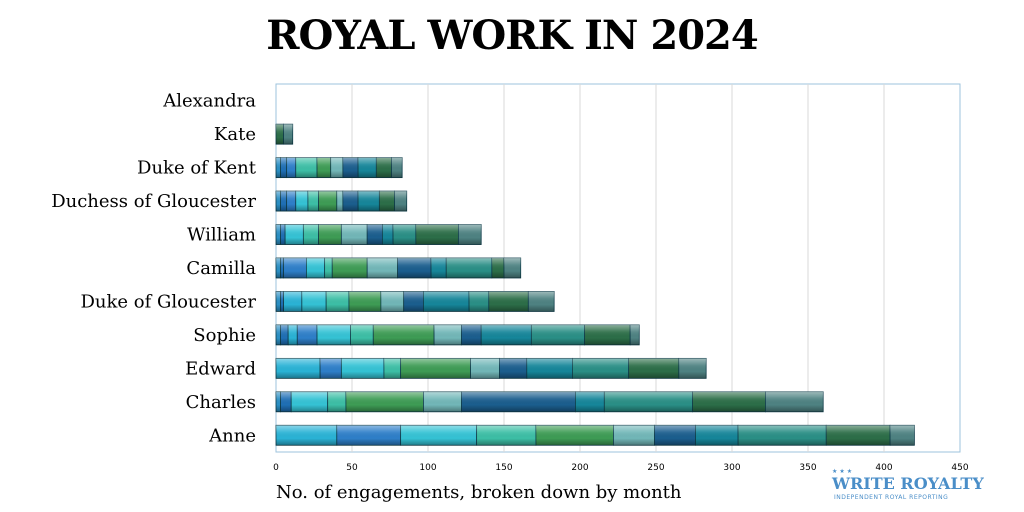 The height and width of the screenshot is (512, 1024). What do you see at coordinates (221, 402) in the screenshot?
I see `category-label: Charles` at bounding box center [221, 402].